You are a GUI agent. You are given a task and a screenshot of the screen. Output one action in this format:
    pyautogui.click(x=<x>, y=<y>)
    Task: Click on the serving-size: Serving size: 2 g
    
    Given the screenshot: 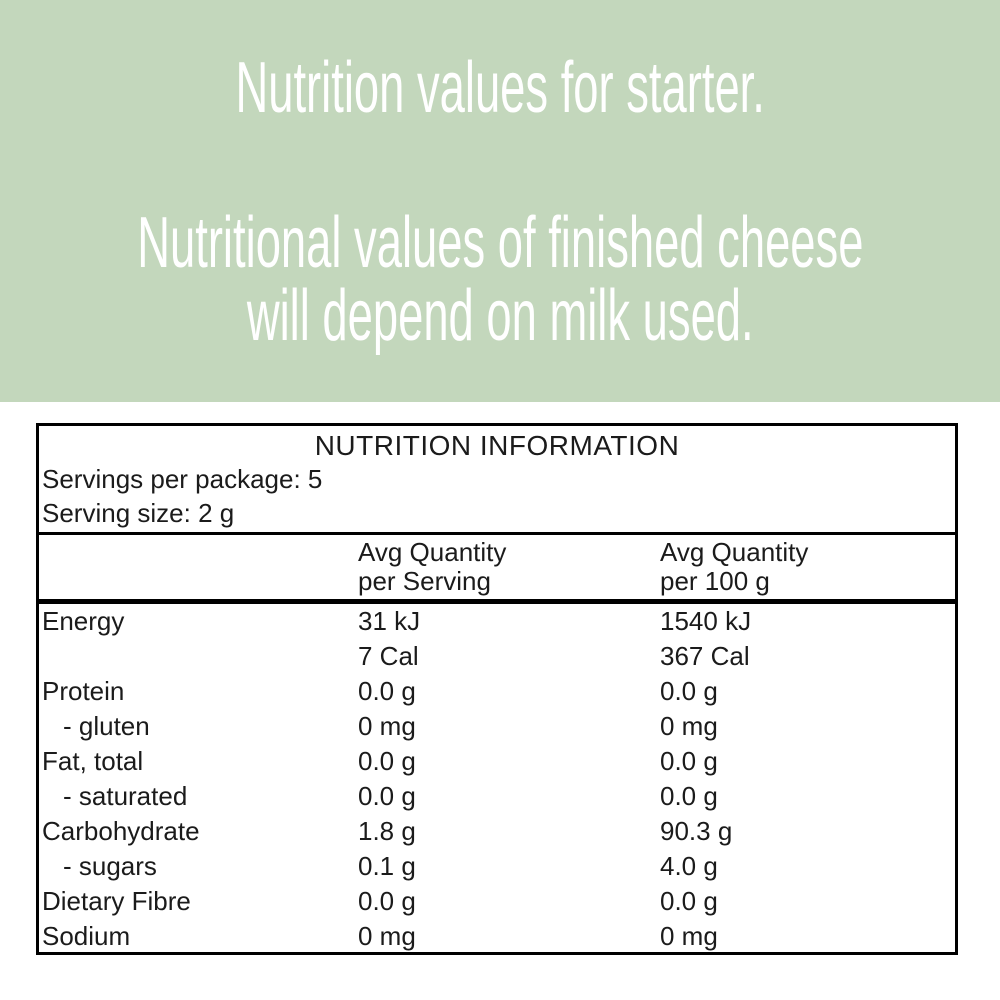 What is the action you would take?
    pyautogui.click(x=138, y=513)
    